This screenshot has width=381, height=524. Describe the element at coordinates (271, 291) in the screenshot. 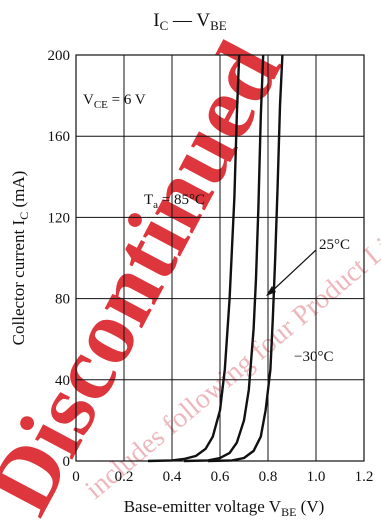

I see `annotation-25c-arrowhead` at that location.